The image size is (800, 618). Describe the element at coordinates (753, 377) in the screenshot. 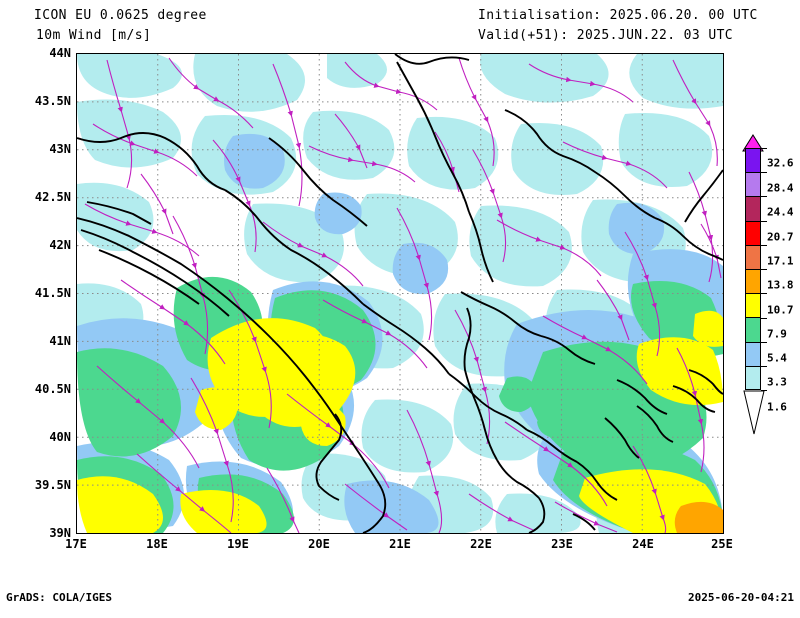

I see `colorbar-band-1.6-3.3` at that location.